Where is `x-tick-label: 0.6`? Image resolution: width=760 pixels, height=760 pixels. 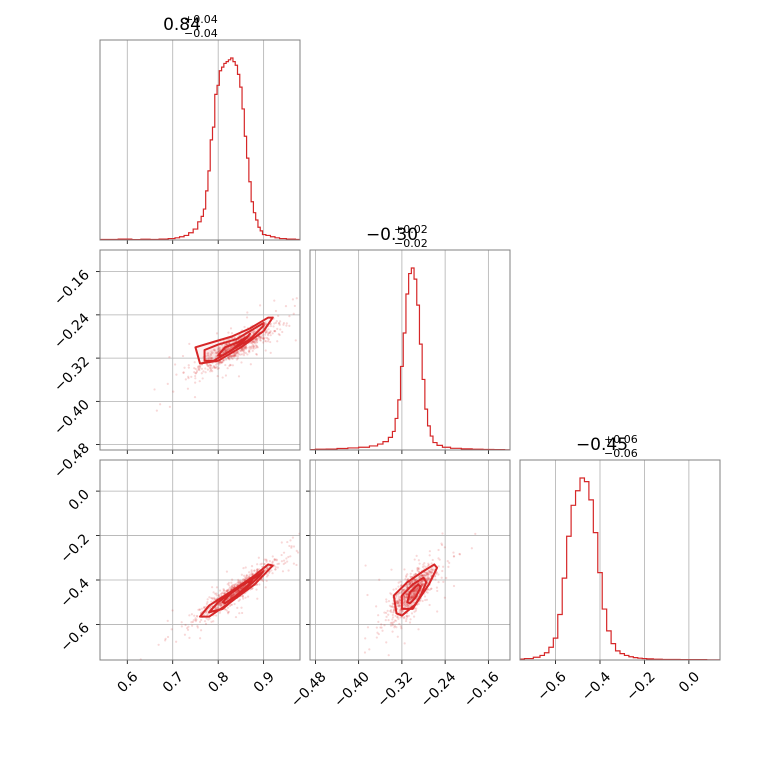
x-tick-label: 0.6 is located at coordinates (127, 682).